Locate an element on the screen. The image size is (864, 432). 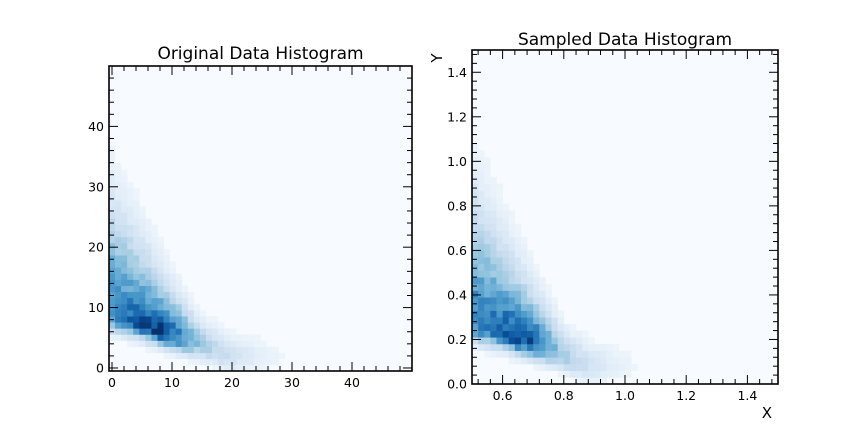
right-x-tick-labels: 0.6 0.8 1.0 1.2 1.4 is located at coordinates (625, 395).